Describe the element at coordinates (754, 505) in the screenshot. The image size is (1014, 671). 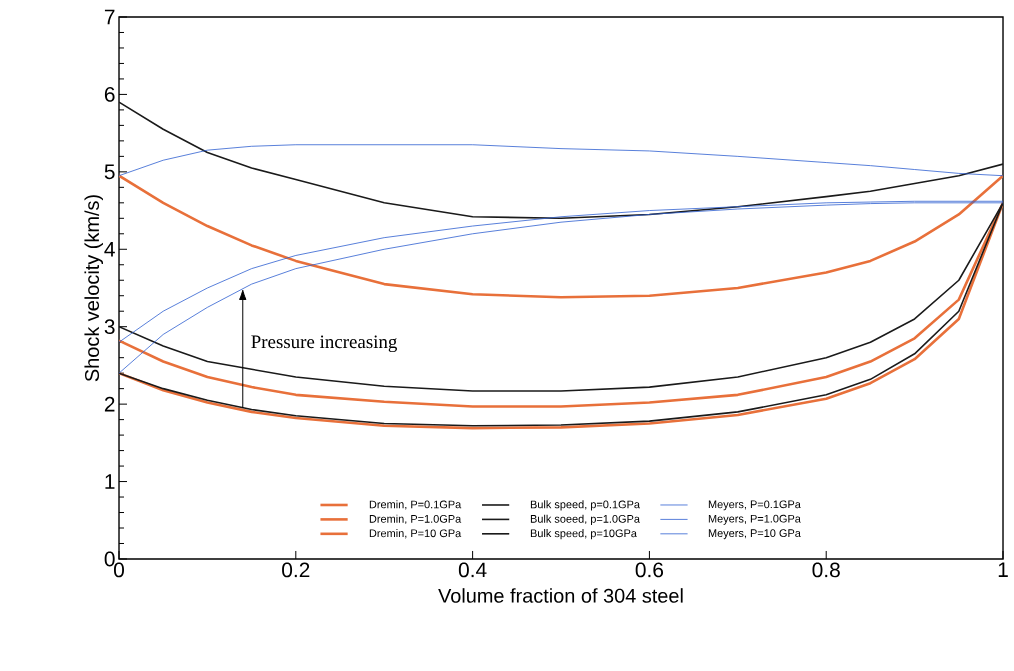
I see `legend-label: Meyers, P=0.1GPa` at that location.